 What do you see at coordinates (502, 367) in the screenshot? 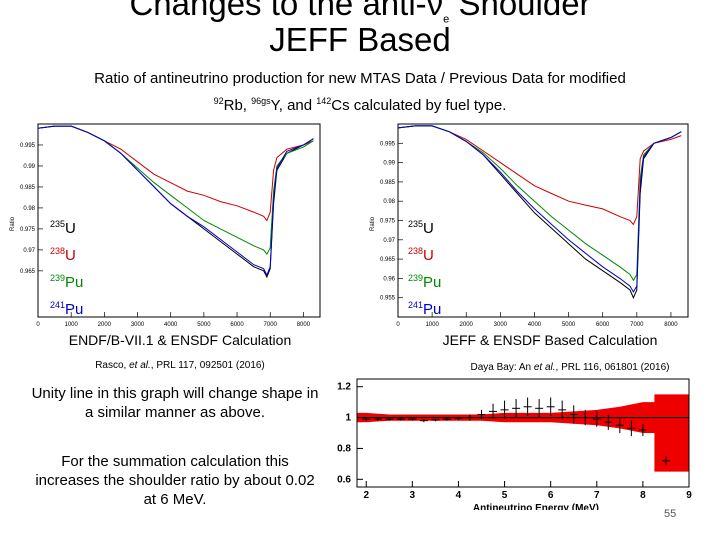
I see `right-ref-pre: Daya Bay: An` at bounding box center [502, 367].